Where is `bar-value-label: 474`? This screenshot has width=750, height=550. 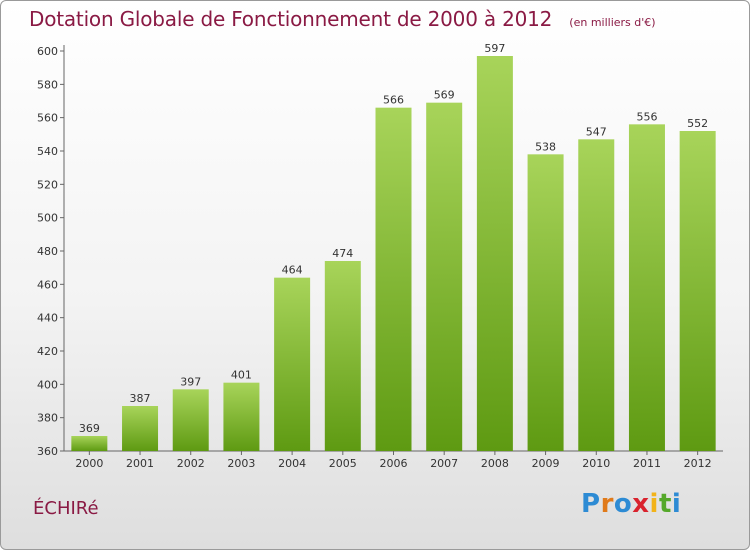
bar-value-label: 474 is located at coordinates (342, 253).